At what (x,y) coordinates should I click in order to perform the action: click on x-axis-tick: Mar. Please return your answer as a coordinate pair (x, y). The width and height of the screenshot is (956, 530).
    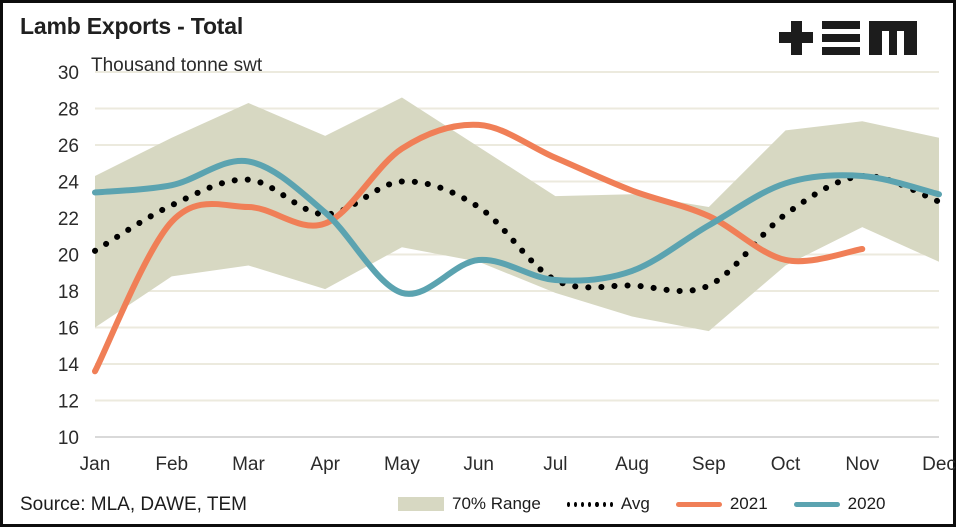
    Looking at the image, I should click on (248, 464).